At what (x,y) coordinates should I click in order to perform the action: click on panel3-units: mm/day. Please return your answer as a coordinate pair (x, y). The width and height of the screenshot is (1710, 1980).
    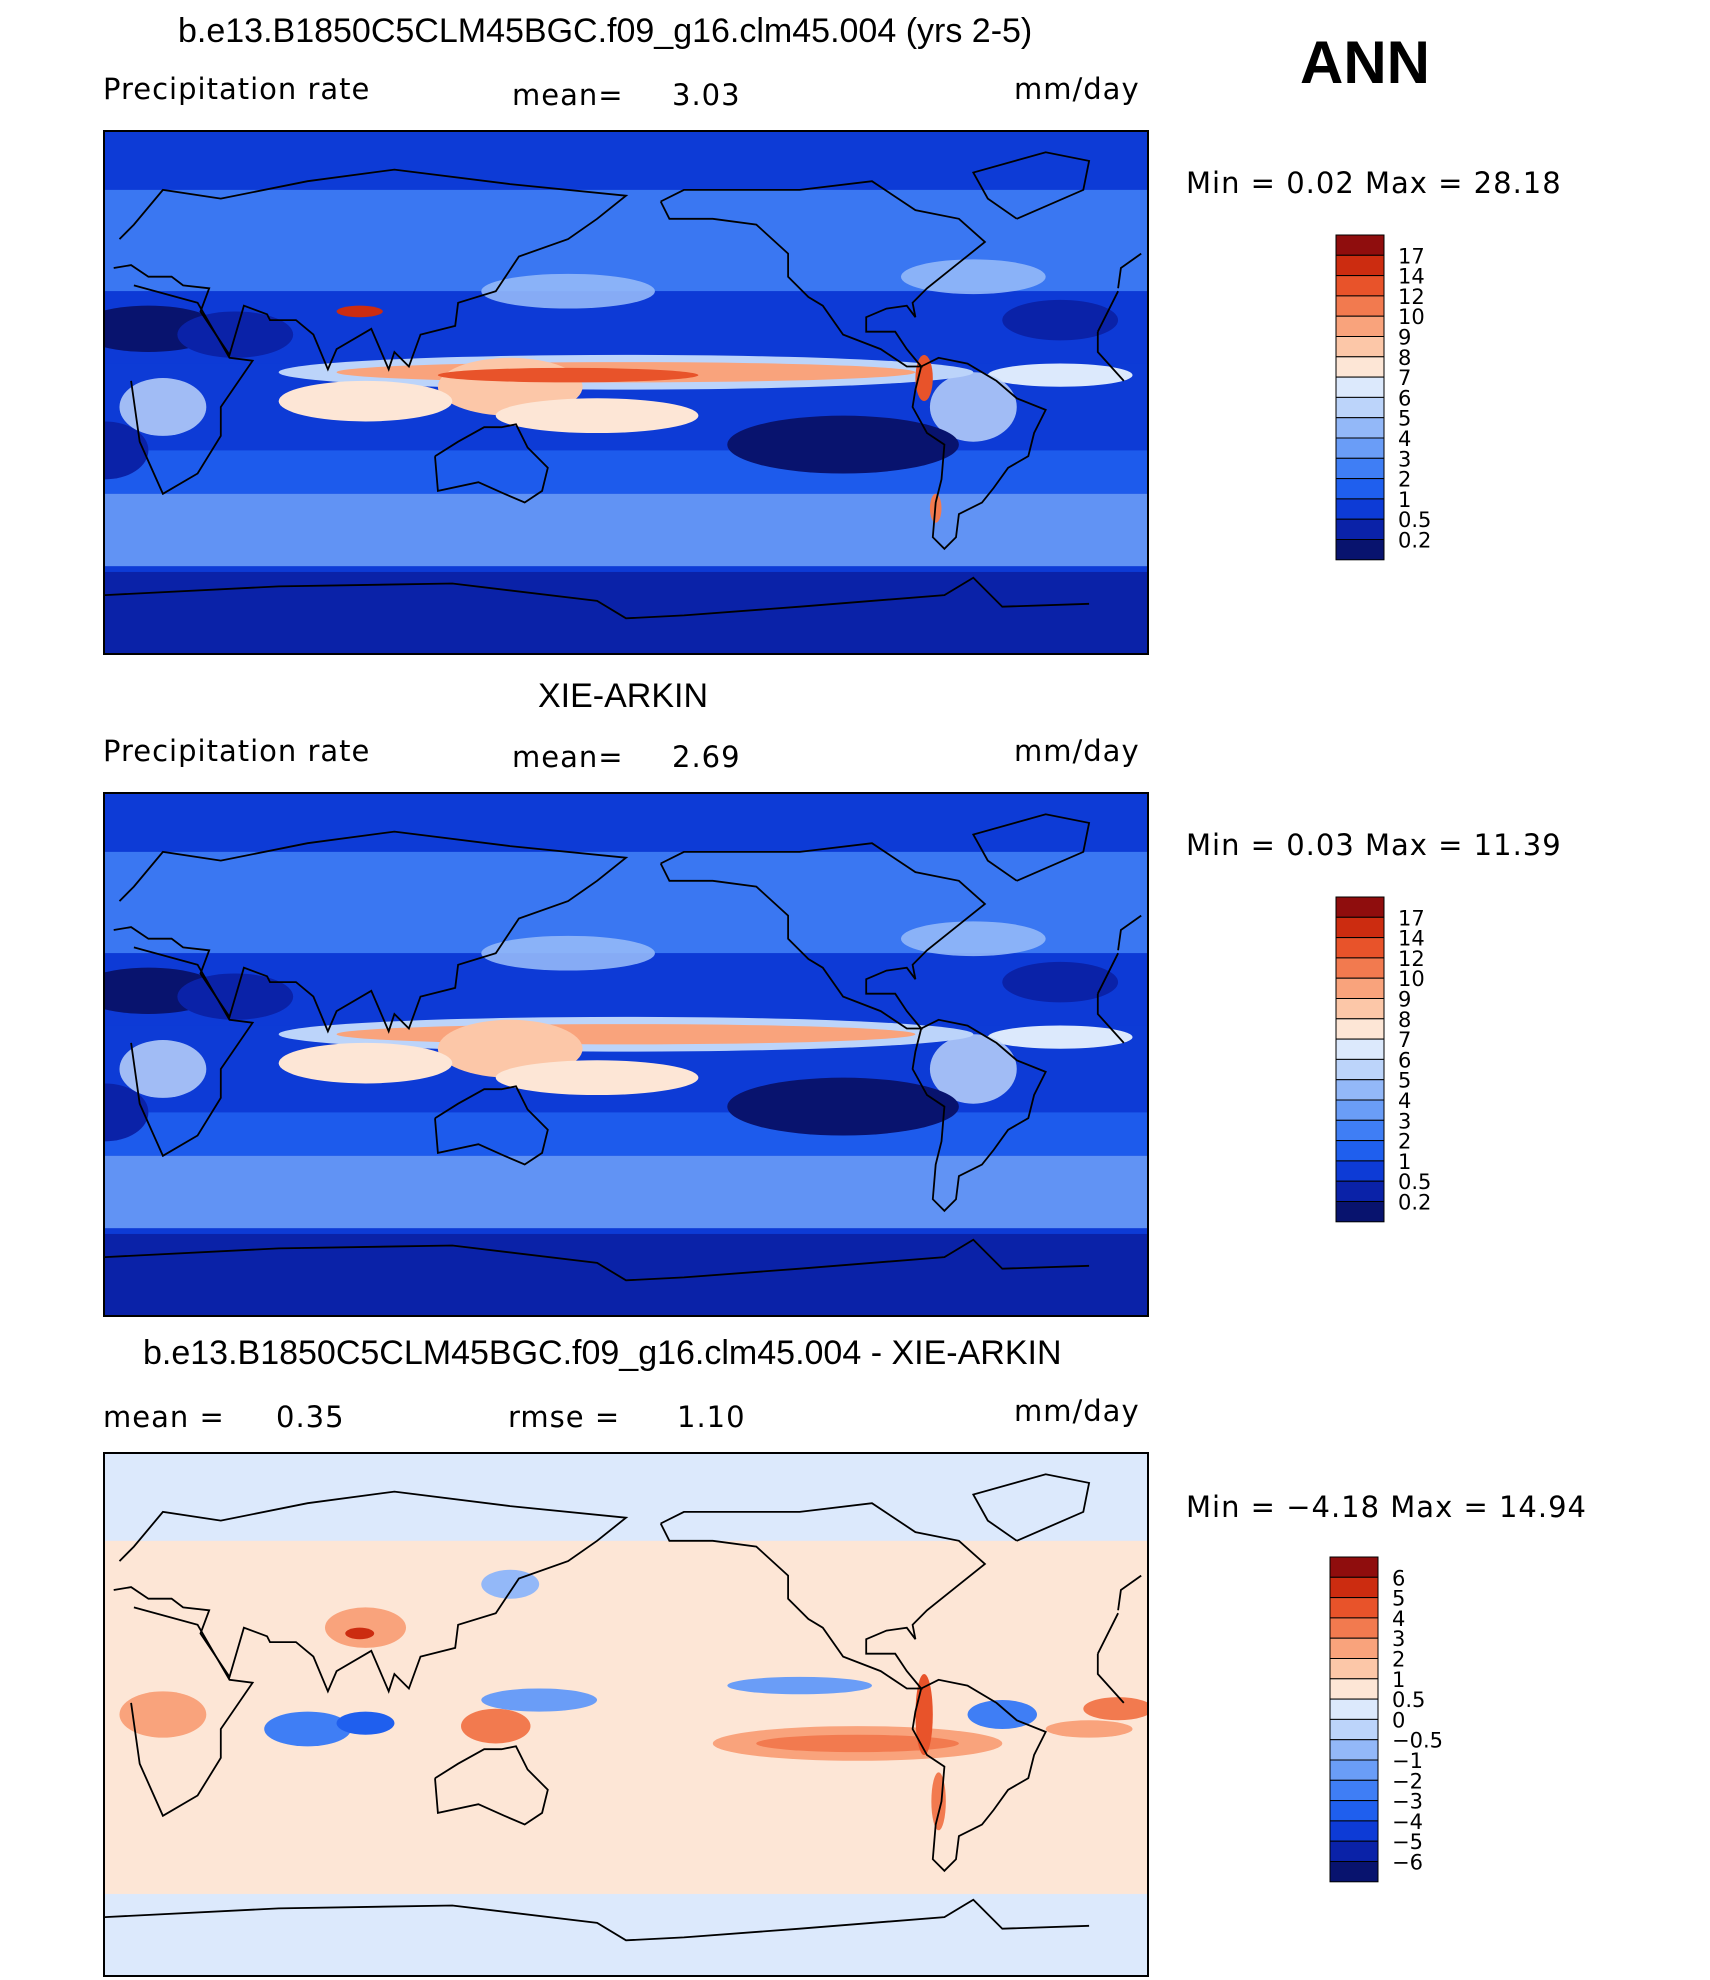
    Looking at the image, I should click on (1077, 1411).